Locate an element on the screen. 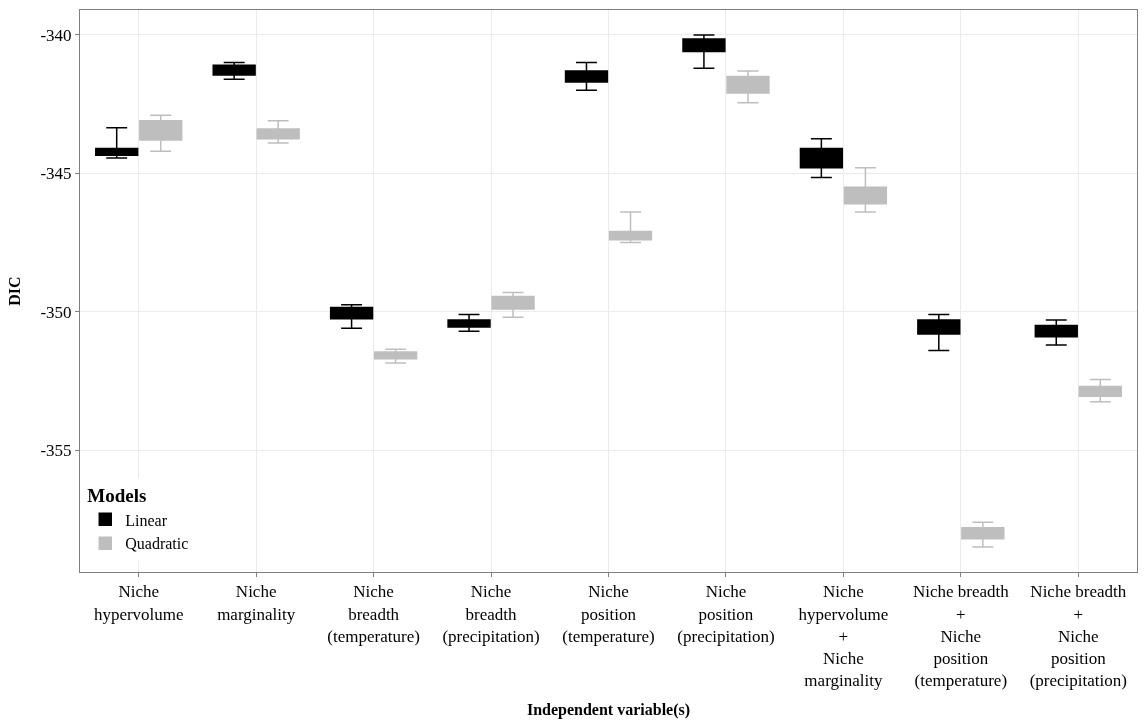 This screenshot has width=1146, height=724. x-tick-label: Niche position (temperature) is located at coordinates (608, 614).